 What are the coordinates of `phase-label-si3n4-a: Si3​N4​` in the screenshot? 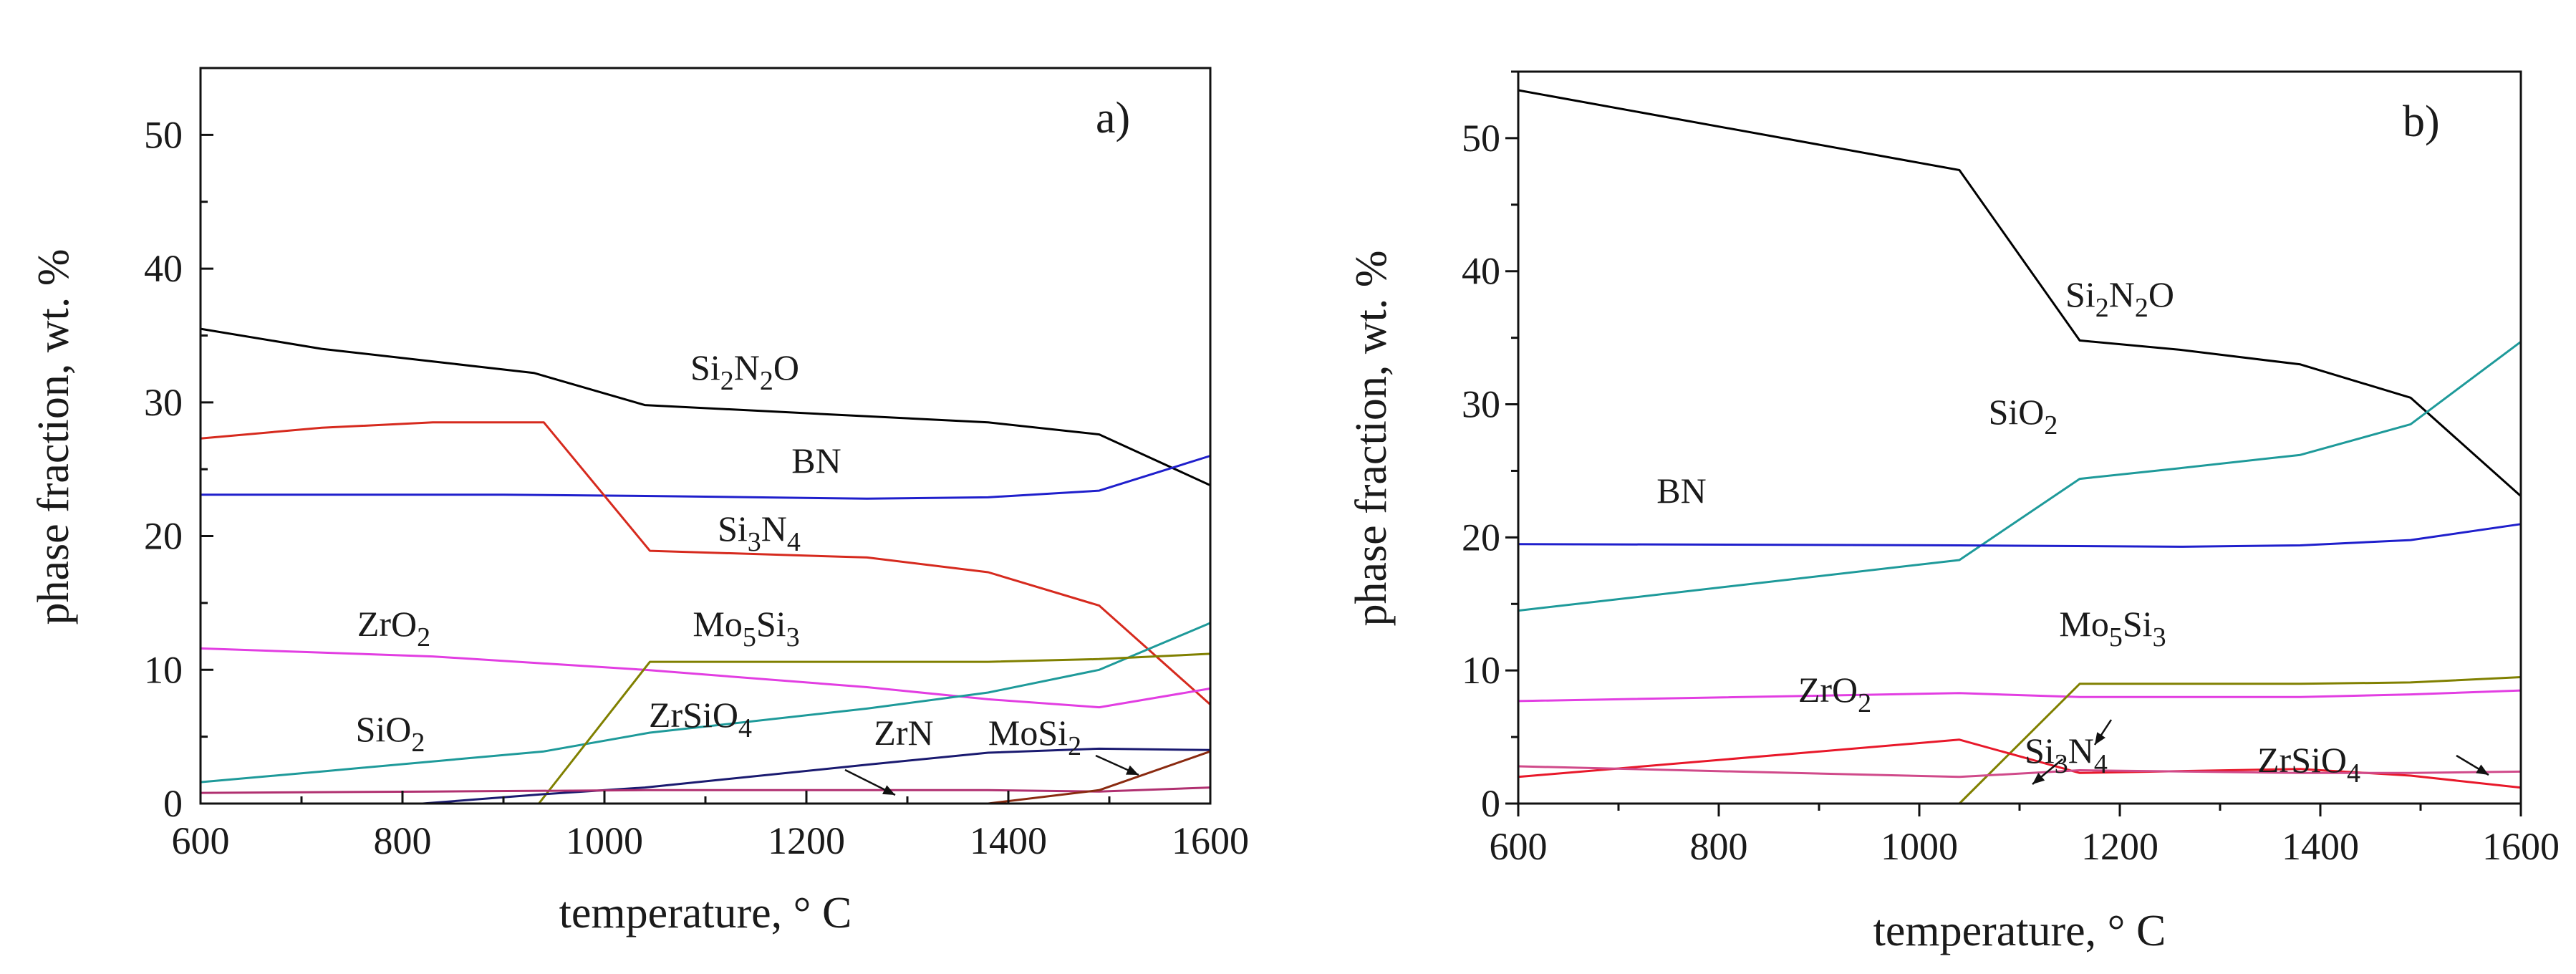 It's located at (760, 532).